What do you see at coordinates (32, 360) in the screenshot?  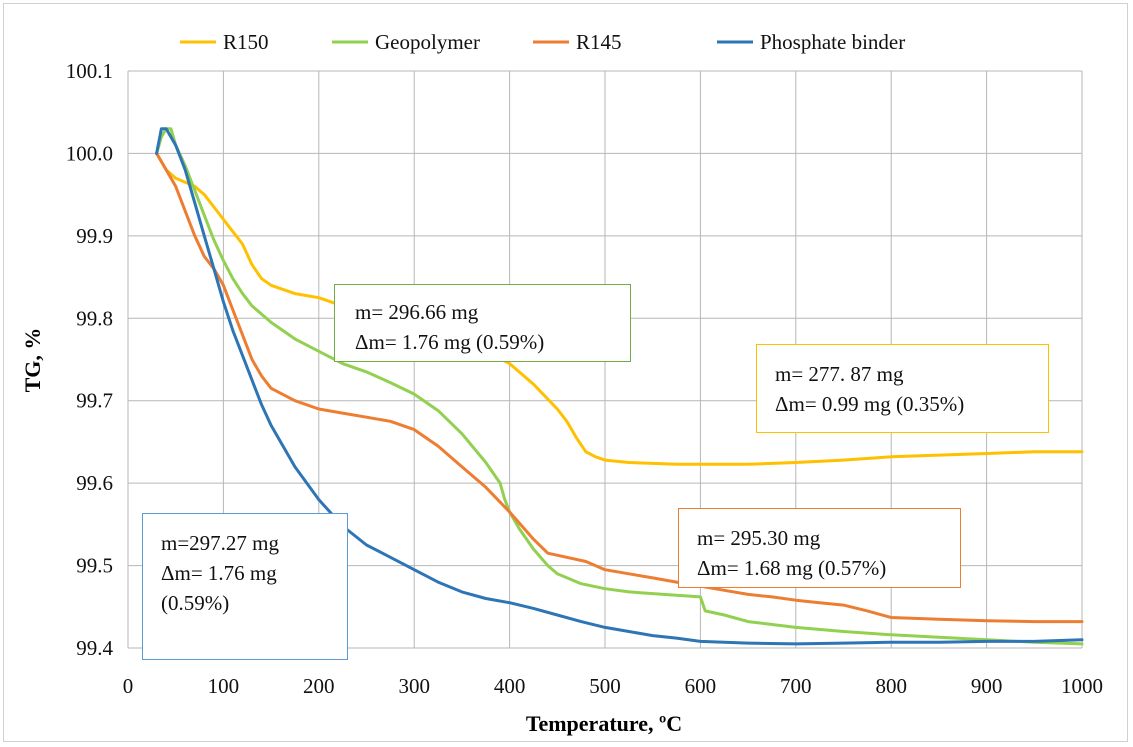 I see `y-axis-label: TG, %` at bounding box center [32, 360].